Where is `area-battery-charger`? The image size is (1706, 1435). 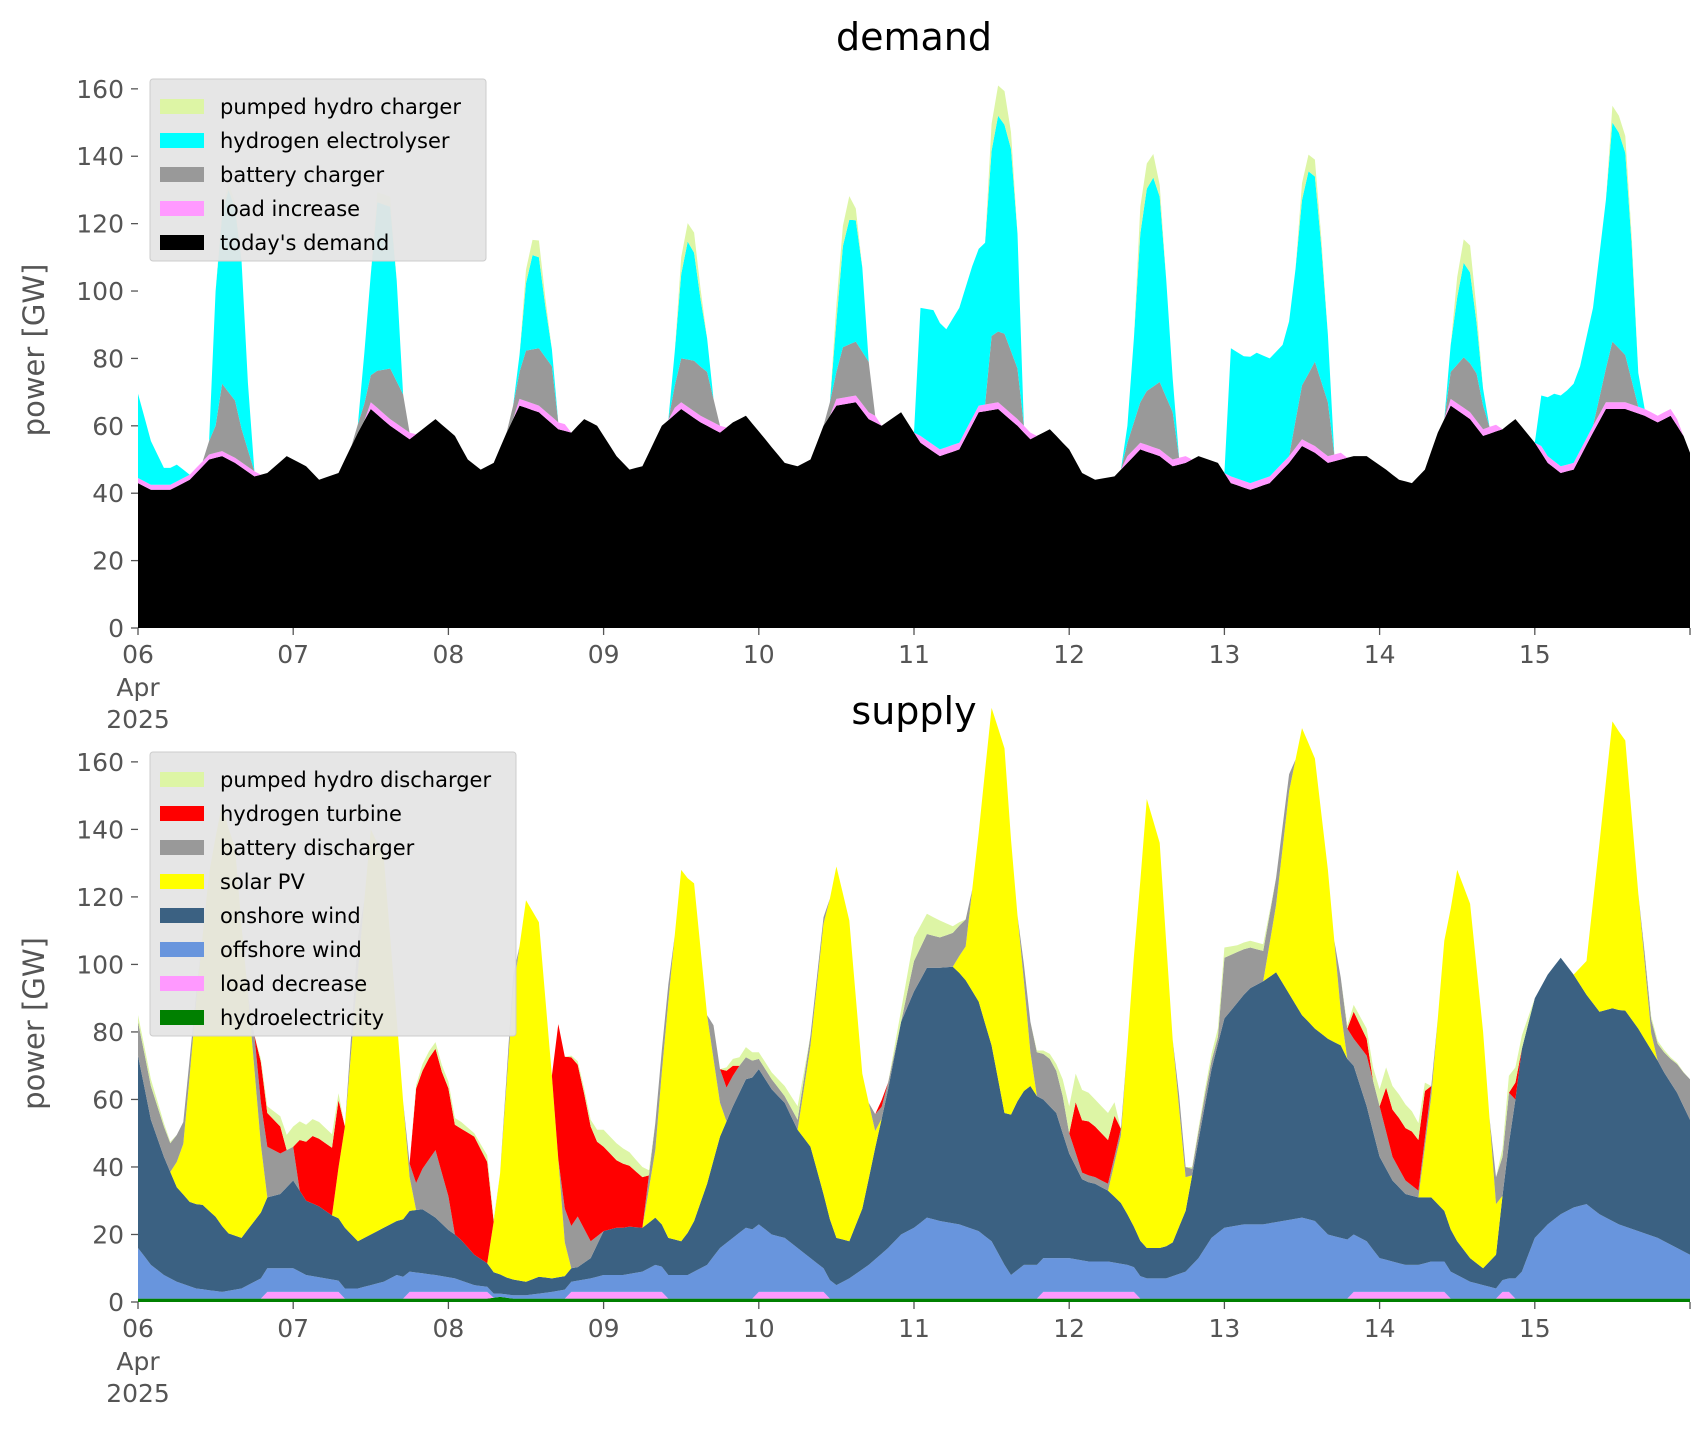
area-battery-charger is located at coordinates (914, 408).